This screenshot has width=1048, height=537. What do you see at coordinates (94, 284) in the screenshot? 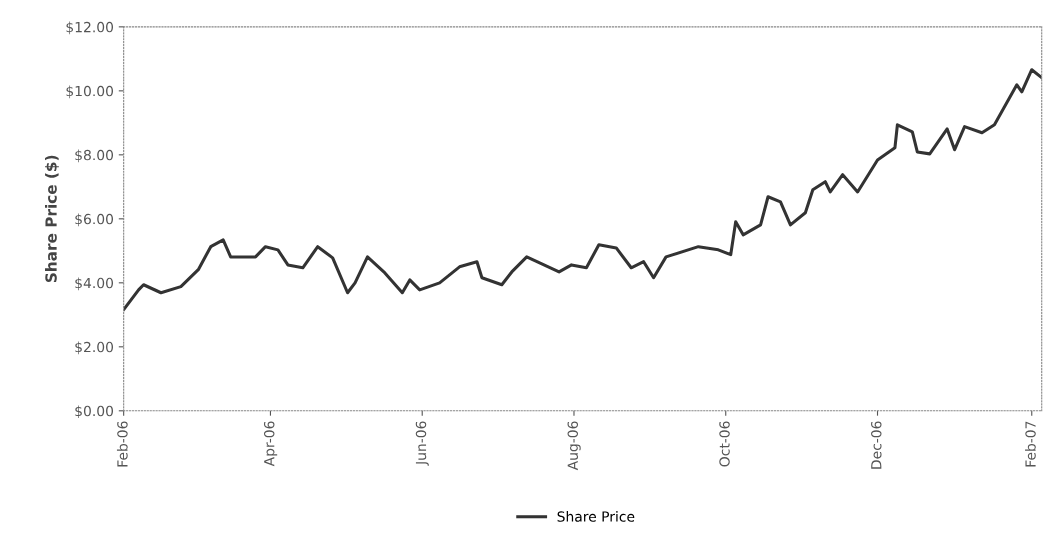
I see `y-tick-label: $4.00` at bounding box center [94, 284].